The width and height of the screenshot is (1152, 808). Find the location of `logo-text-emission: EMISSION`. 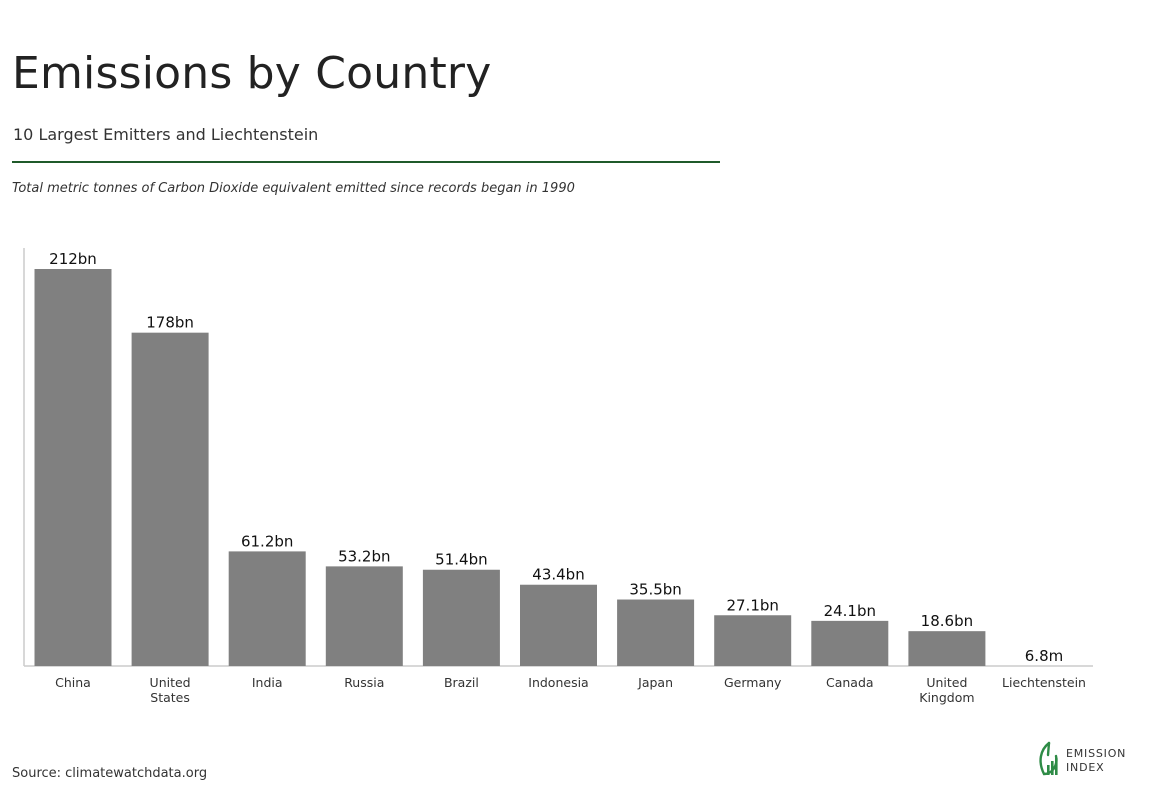

logo-text-emission: EMISSION is located at coordinates (1096, 753).